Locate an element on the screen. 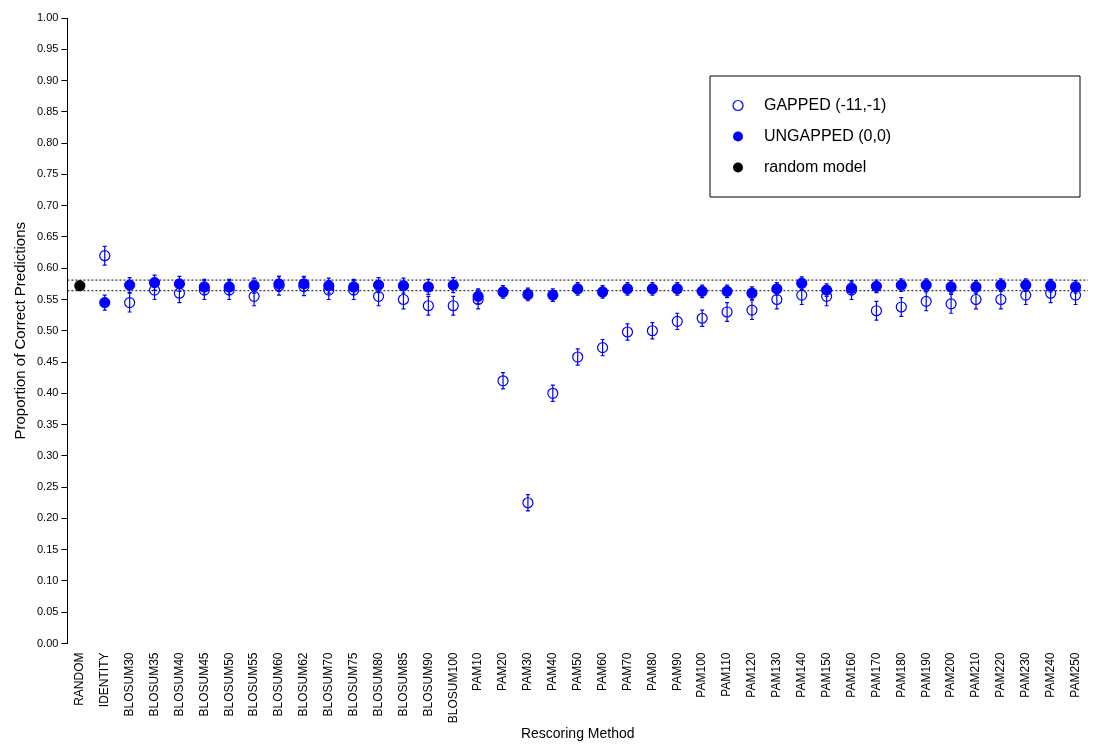 This screenshot has width=1109, height=753. x-tick-label: BLOSUM62 is located at coordinates (303, 684).